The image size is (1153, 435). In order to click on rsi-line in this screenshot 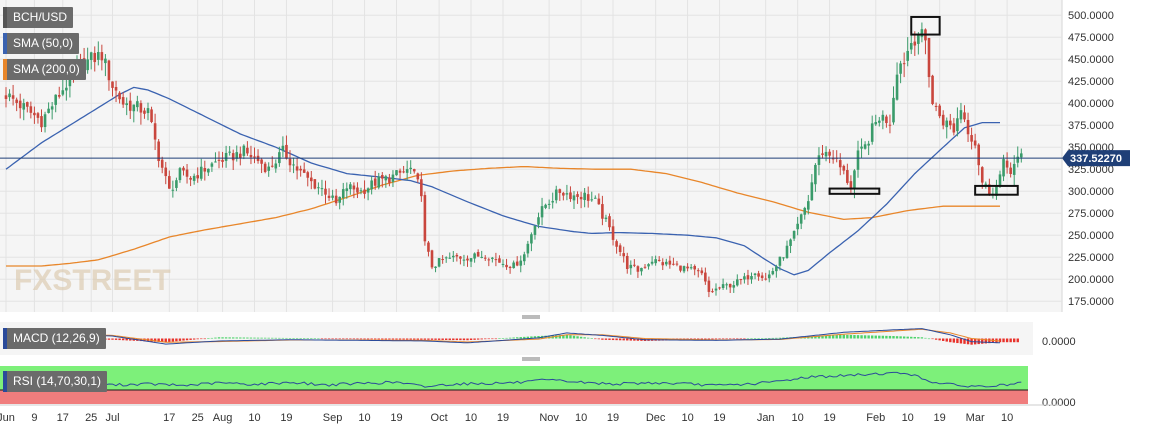, I will do `click(513, 379)`.